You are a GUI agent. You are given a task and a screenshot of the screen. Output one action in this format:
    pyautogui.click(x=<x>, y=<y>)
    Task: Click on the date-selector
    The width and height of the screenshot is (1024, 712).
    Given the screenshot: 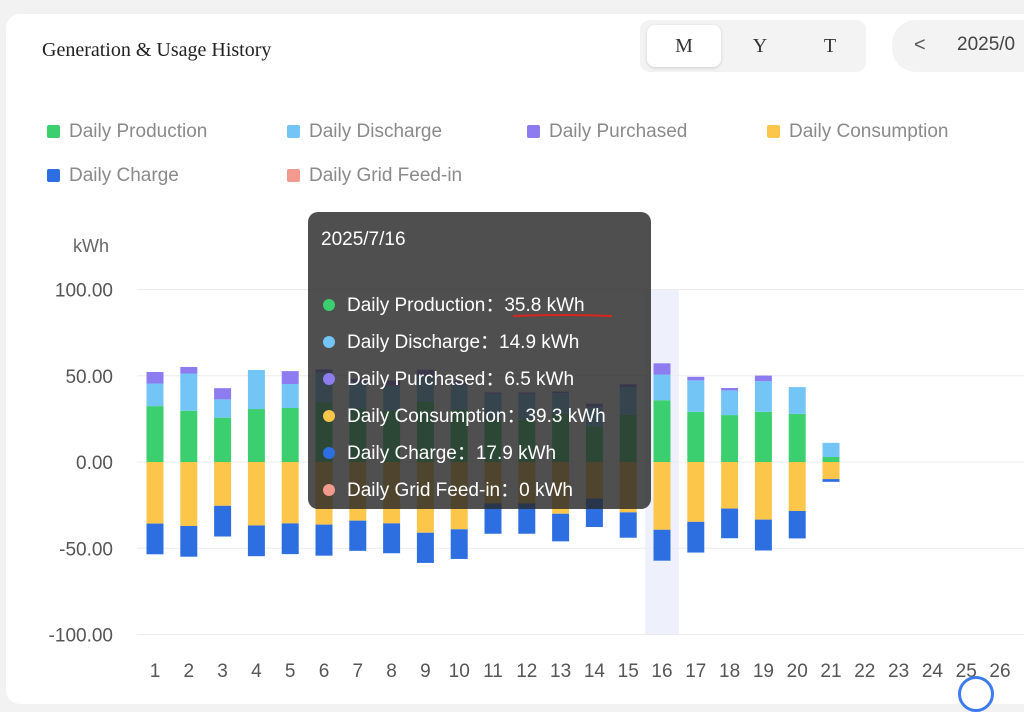 What is the action you would take?
    pyautogui.click(x=958, y=46)
    